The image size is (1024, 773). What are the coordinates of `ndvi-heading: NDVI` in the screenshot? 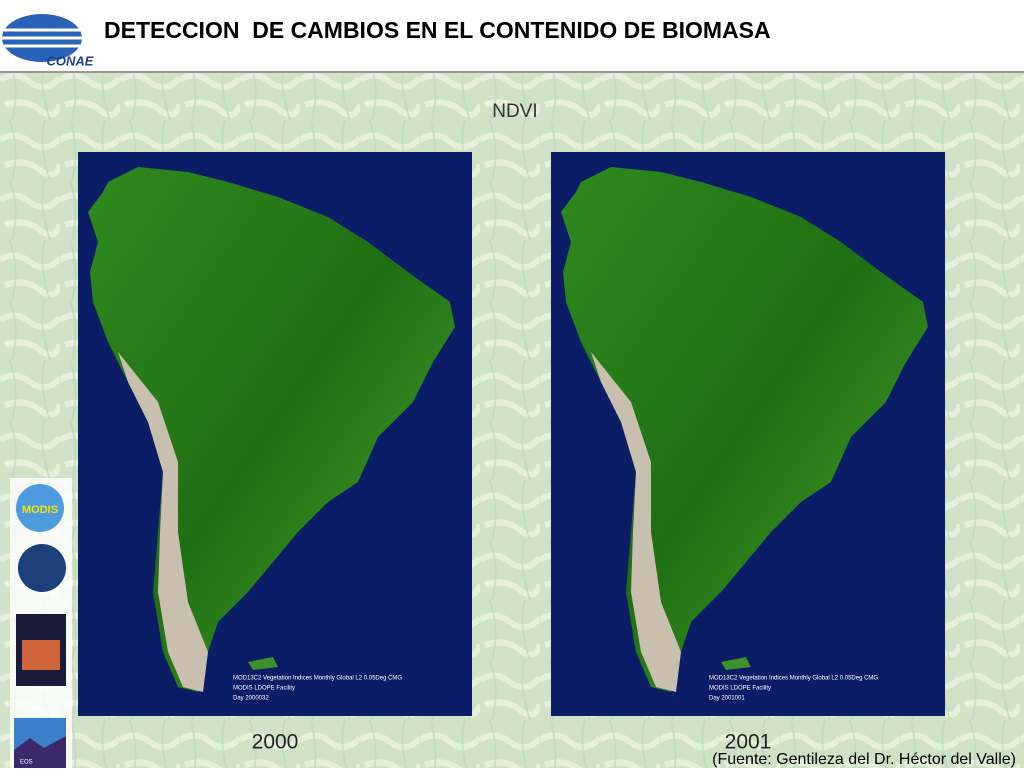 It's located at (514, 111).